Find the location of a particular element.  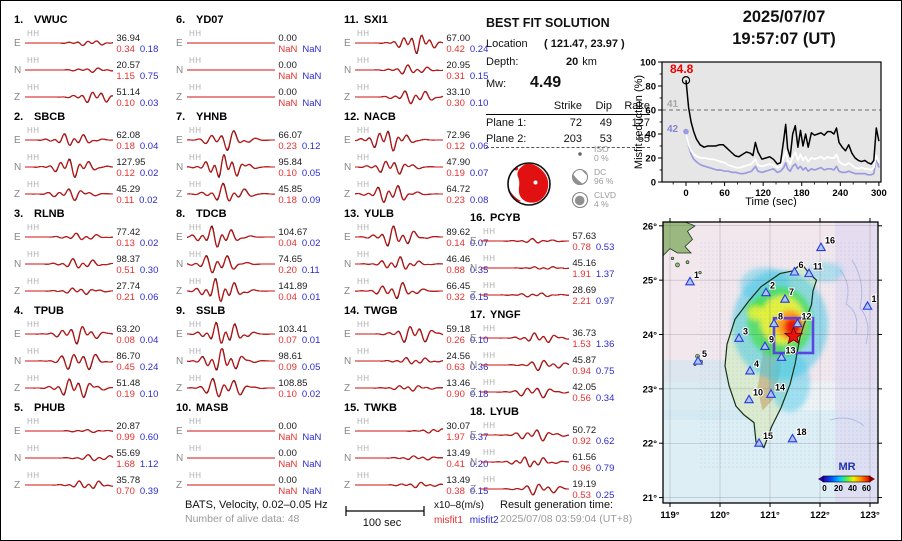

result-time-label: Result generation time: is located at coordinates (557, 505).